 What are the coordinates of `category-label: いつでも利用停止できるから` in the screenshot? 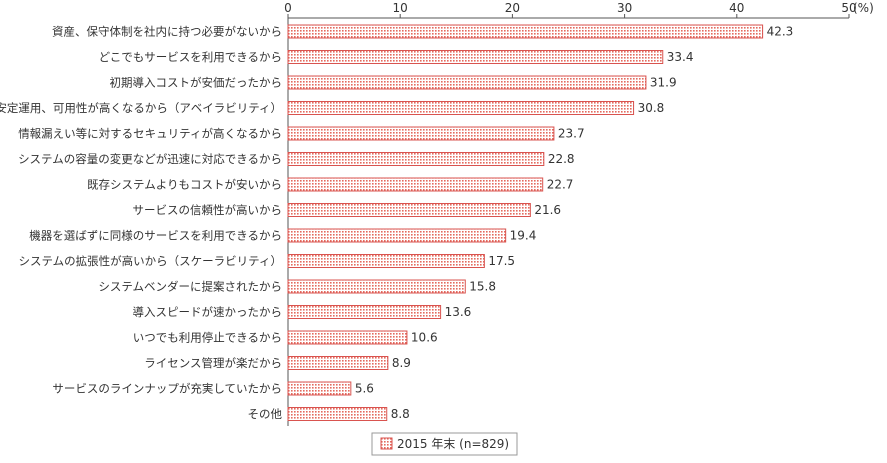 It's located at (207, 338).